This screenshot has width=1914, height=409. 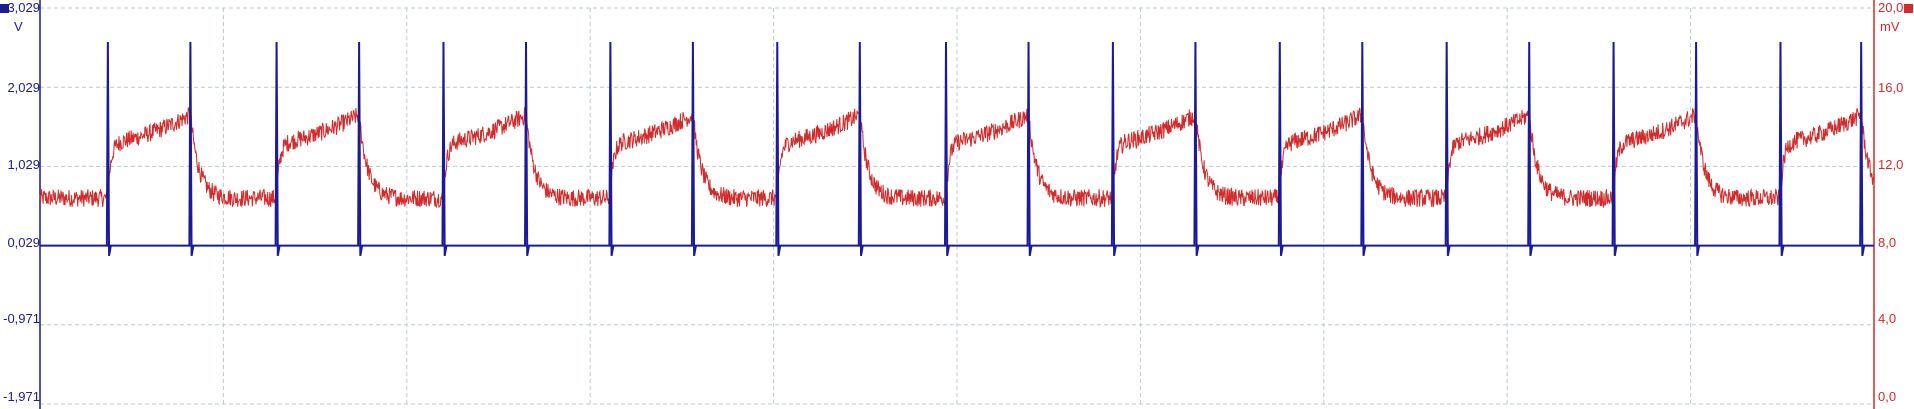 I want to click on right-tick-label: 20,0, so click(x=1890, y=7).